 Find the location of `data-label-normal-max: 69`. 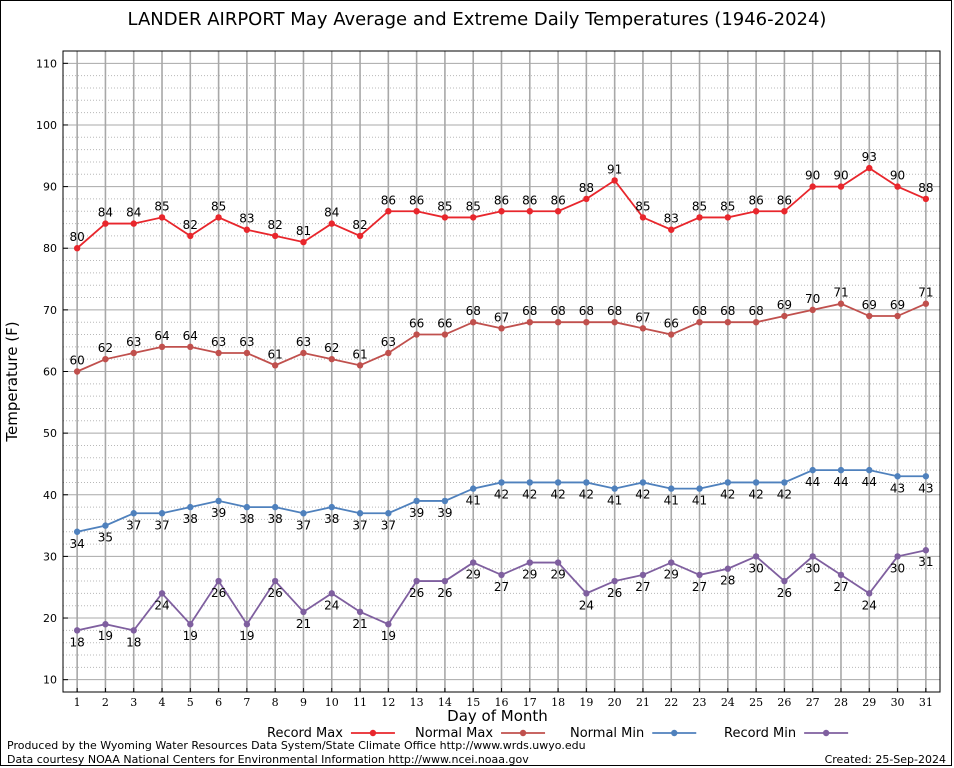

data-label-normal-max: 69 is located at coordinates (897, 305).